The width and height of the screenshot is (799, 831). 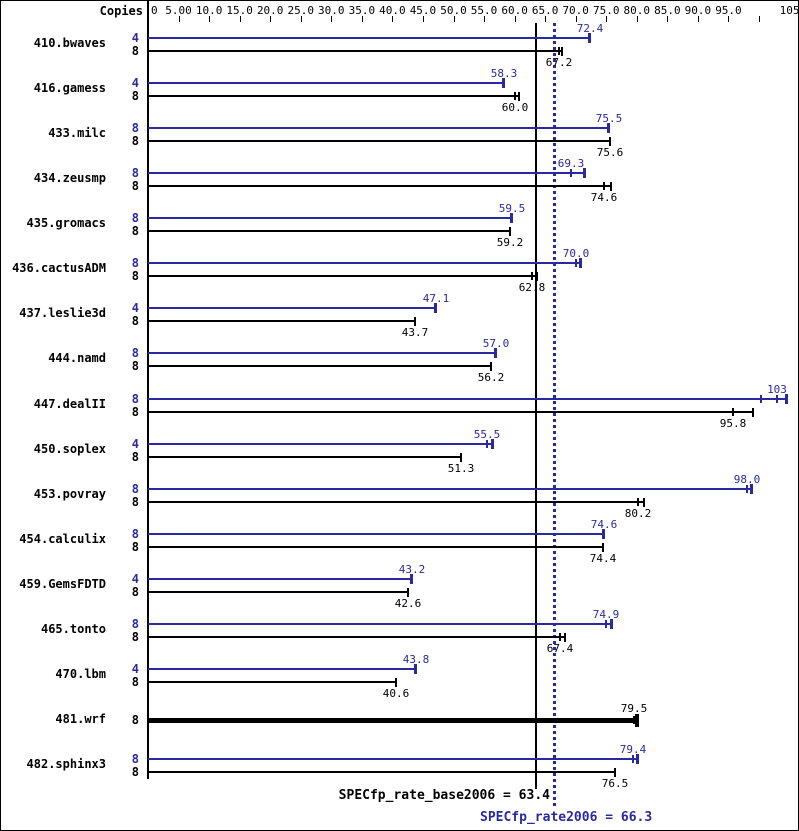 What do you see at coordinates (638, 513) in the screenshot?
I see `value-label: 80.2` at bounding box center [638, 513].